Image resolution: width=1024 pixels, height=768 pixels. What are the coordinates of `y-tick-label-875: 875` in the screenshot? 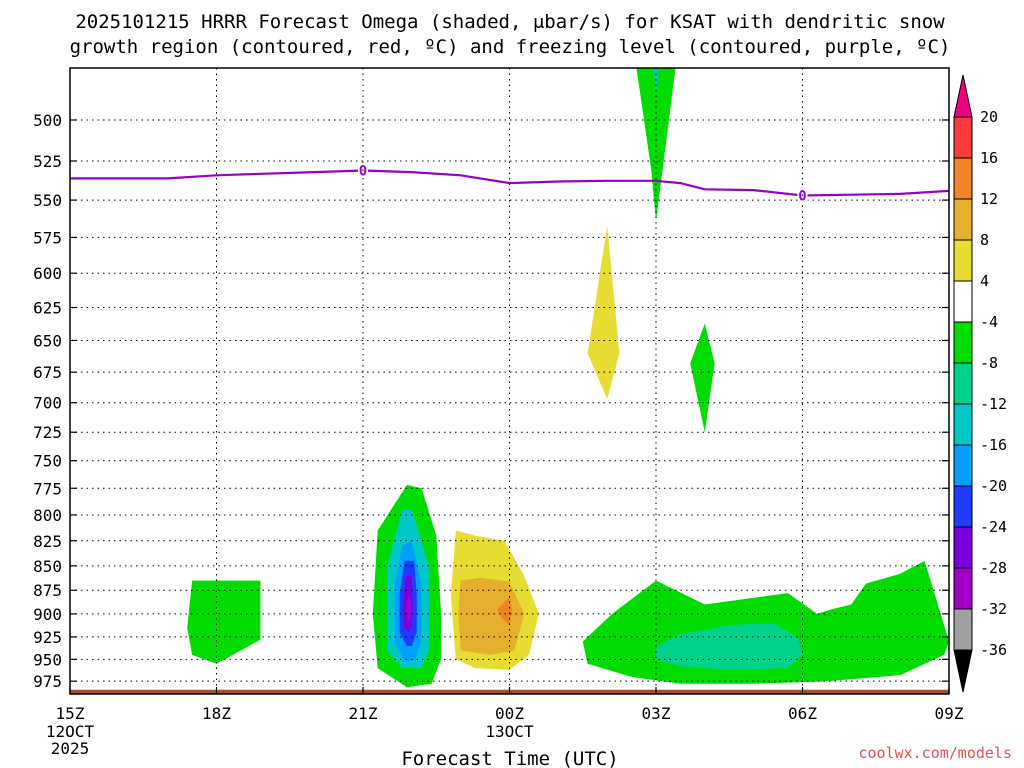 It's located at (47, 590).